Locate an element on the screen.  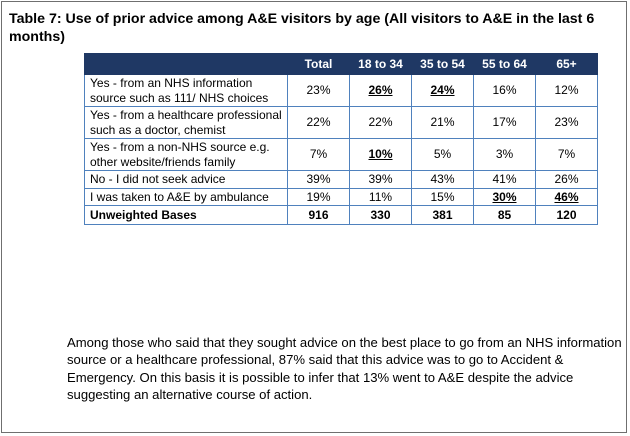
cell-significant: 10% is located at coordinates (380, 154).